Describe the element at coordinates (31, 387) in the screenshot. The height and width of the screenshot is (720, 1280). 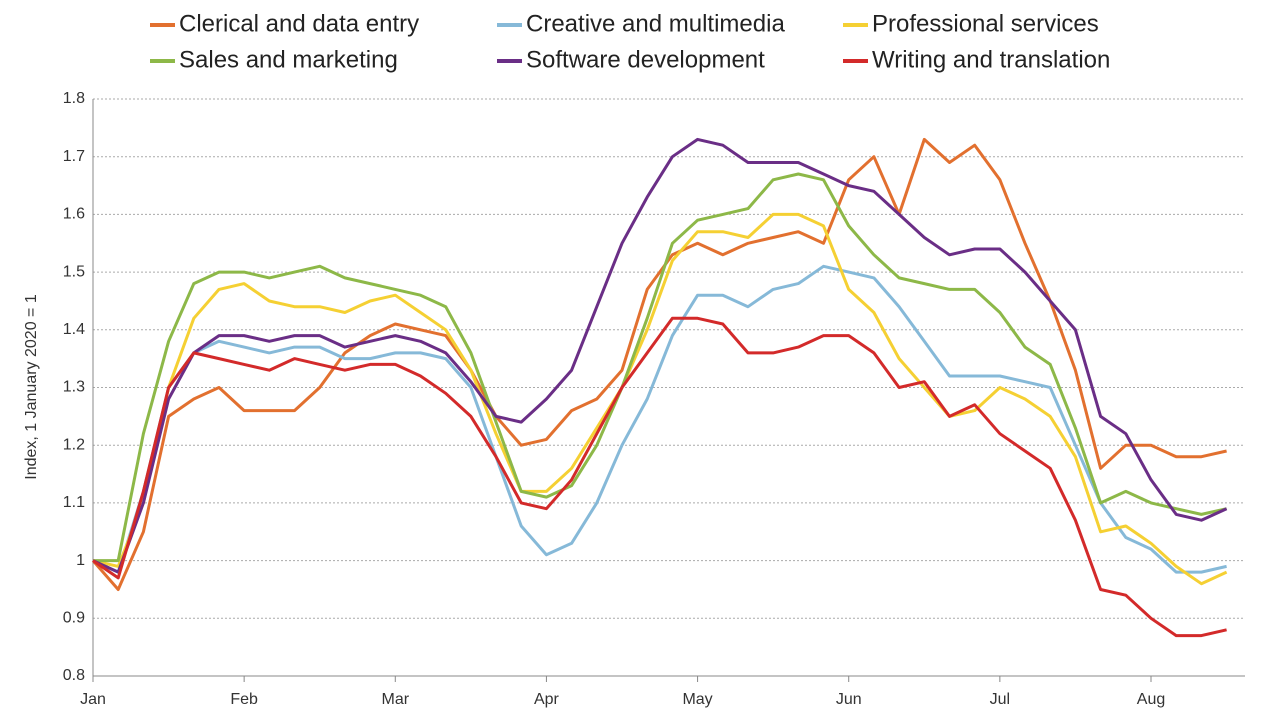
I see `y-axis-label: Index, 1 January 2020 = 1` at that location.